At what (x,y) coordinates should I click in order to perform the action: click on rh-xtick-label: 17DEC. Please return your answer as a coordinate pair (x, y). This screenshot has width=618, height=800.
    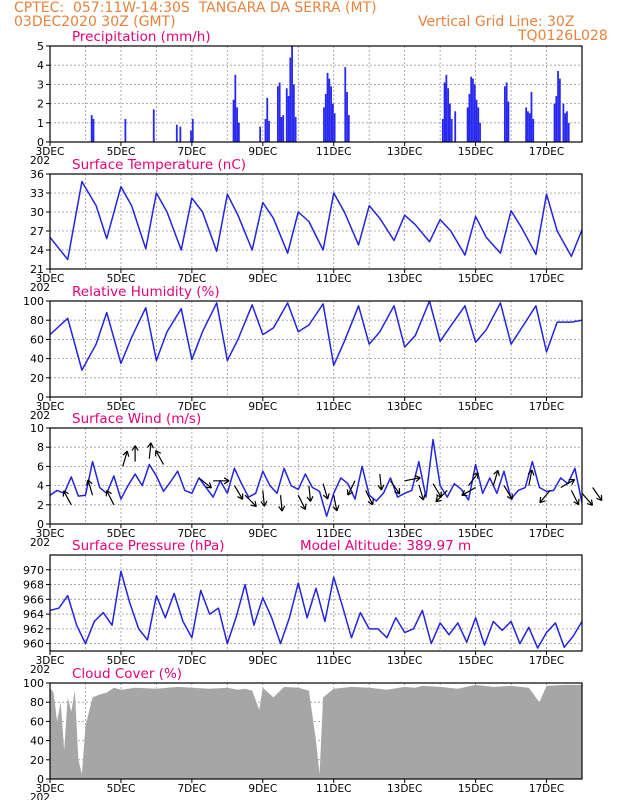
    Looking at the image, I should click on (546, 407).